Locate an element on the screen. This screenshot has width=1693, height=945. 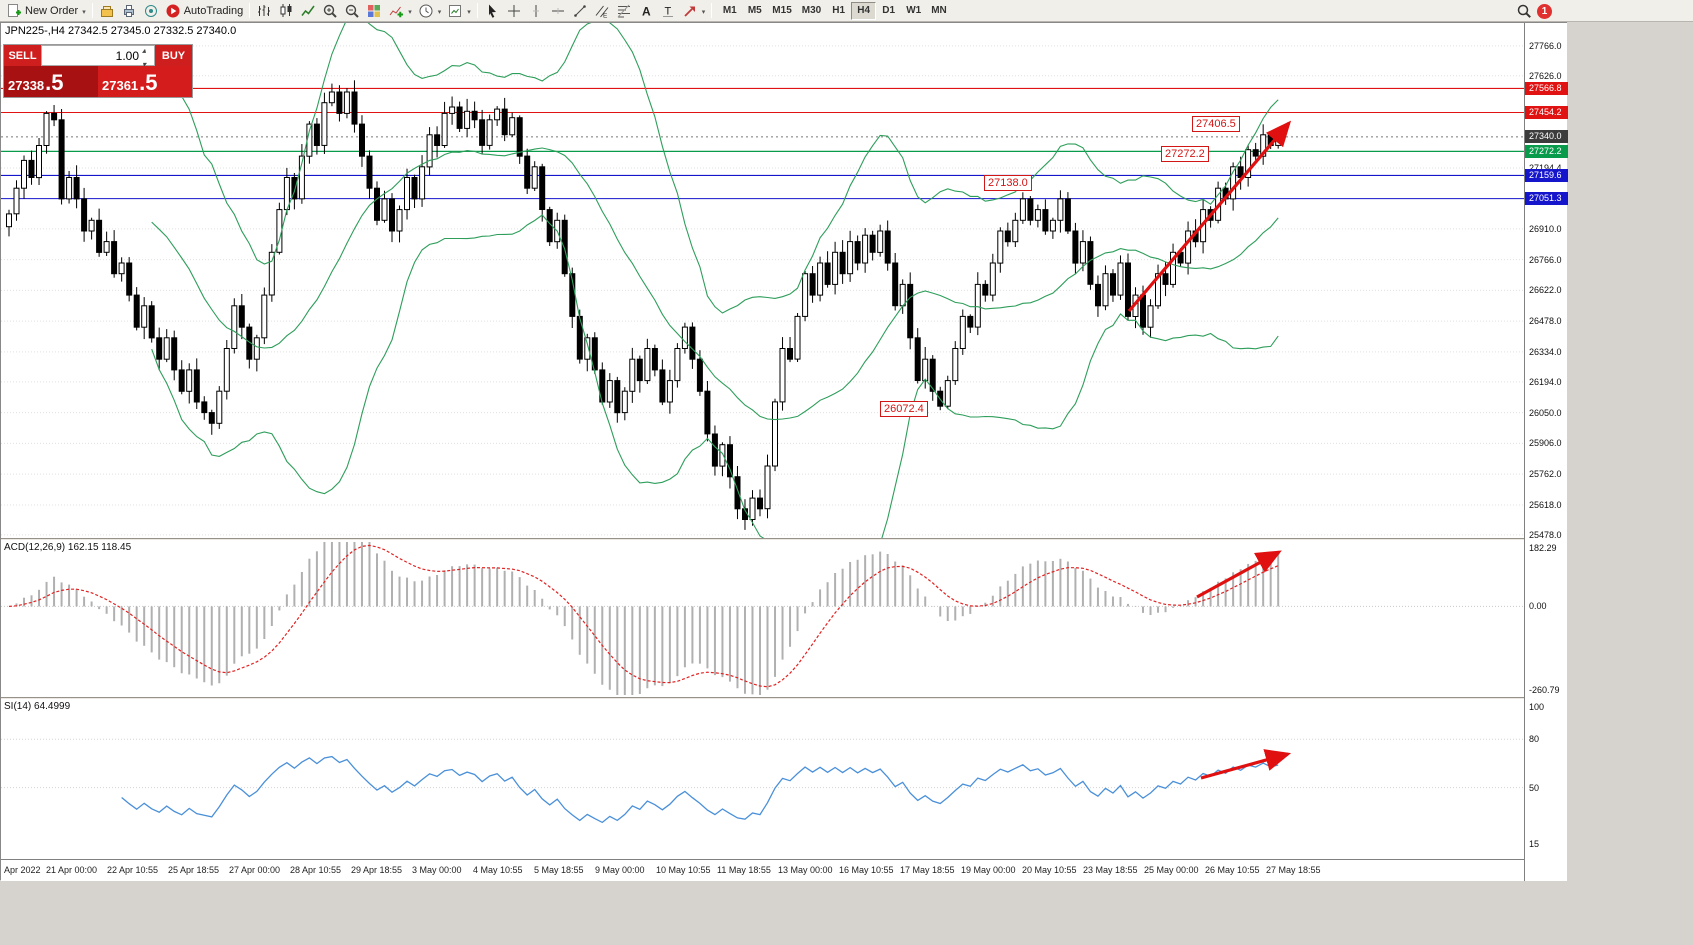
time-axis-label: 5 May 18:55 is located at coordinates (559, 870).